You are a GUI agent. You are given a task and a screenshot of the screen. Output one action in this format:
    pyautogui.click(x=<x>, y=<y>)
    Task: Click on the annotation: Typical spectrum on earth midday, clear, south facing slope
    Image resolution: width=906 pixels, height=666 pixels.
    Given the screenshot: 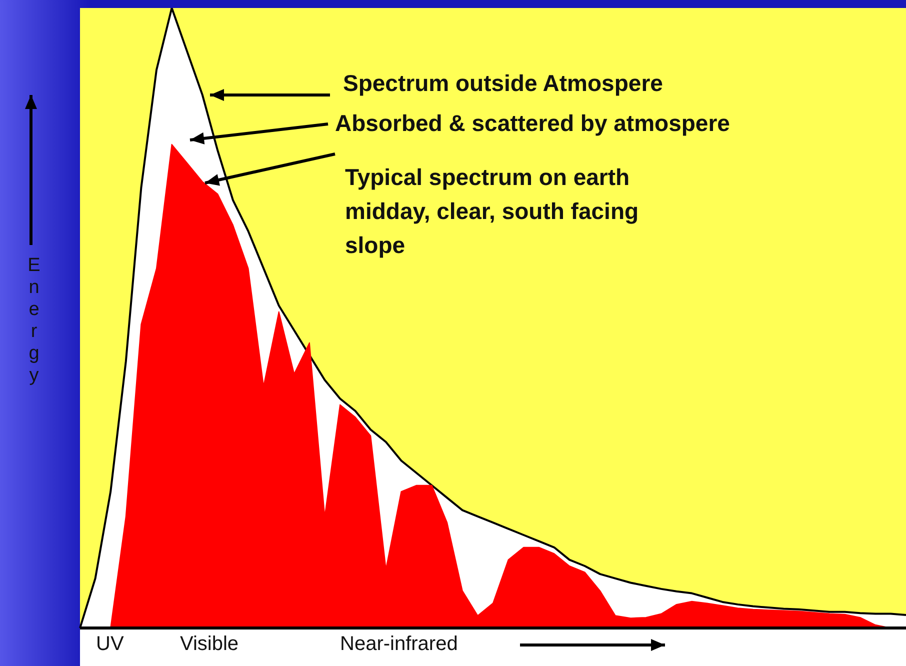 What is the action you would take?
    pyautogui.click(x=492, y=211)
    